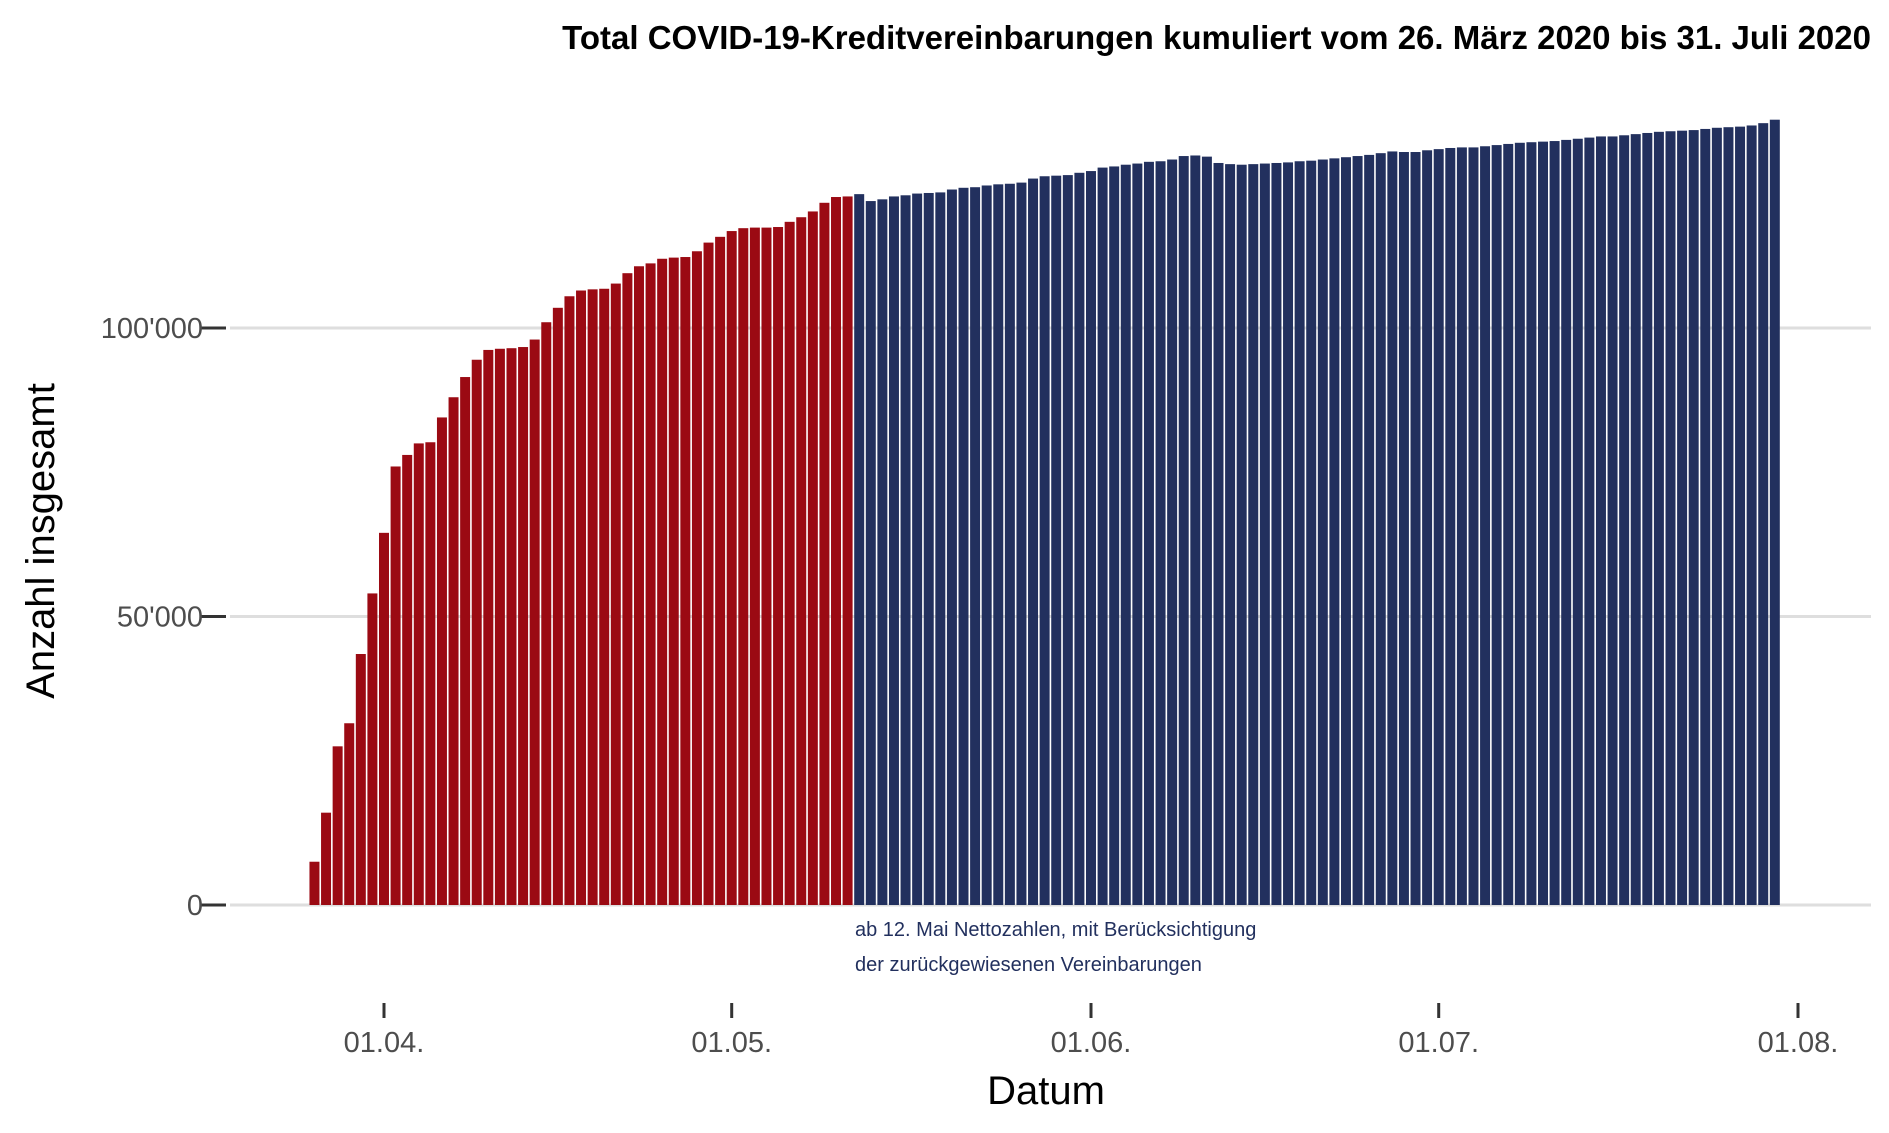  What do you see at coordinates (384, 1043) in the screenshot?
I see `x-tick-label: 01.04.` at bounding box center [384, 1043].